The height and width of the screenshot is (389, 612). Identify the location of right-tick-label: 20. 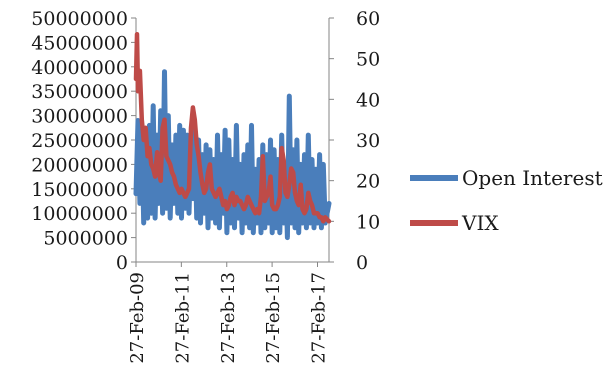
(368, 182).